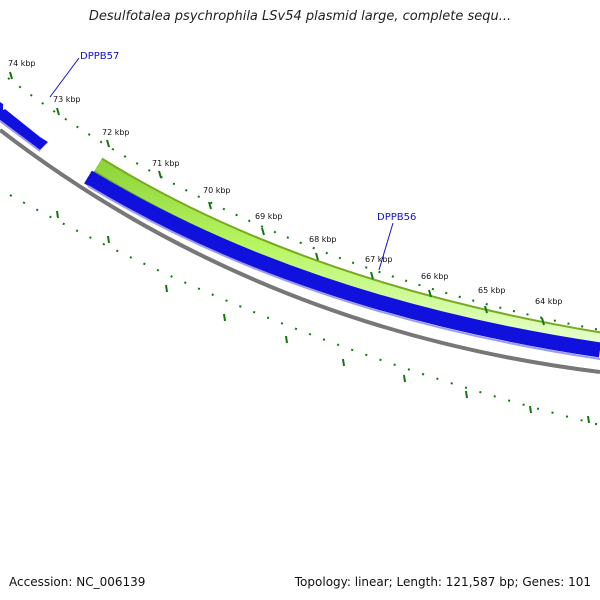  I want to click on feature-leader-dppb57, so click(64, 77).